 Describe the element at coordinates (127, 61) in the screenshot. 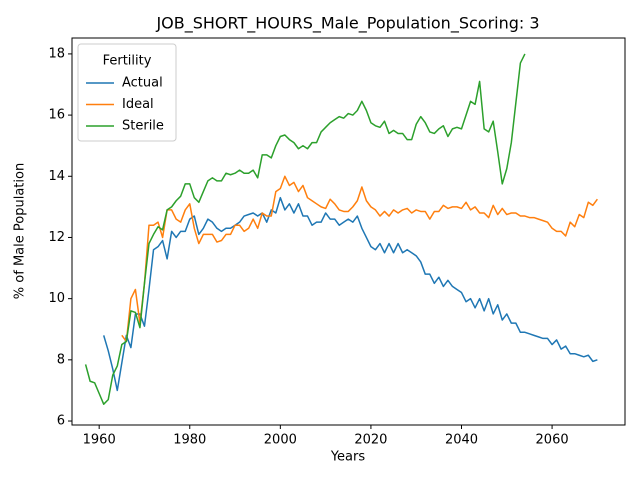

I see `legend-title: Fertility` at that location.